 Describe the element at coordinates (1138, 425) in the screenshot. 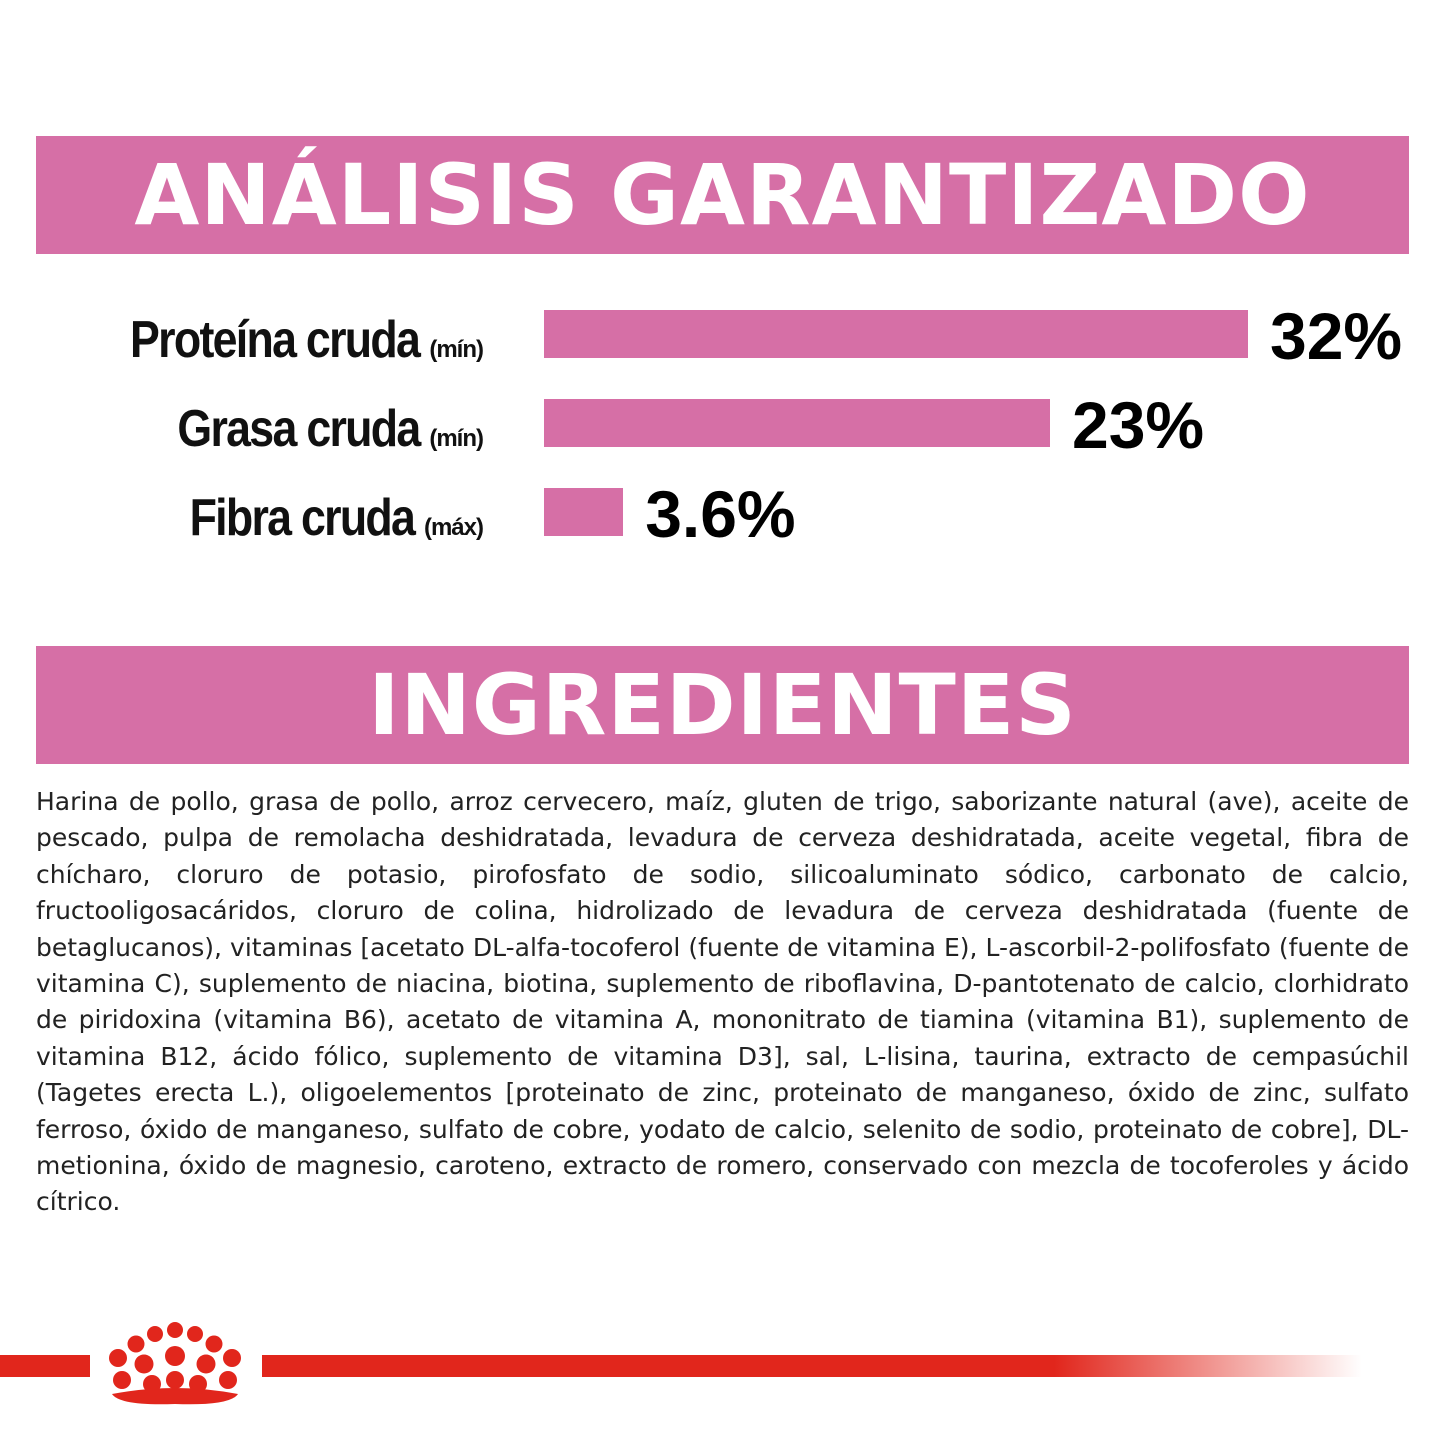

I see `bar-value-label: 23%` at that location.